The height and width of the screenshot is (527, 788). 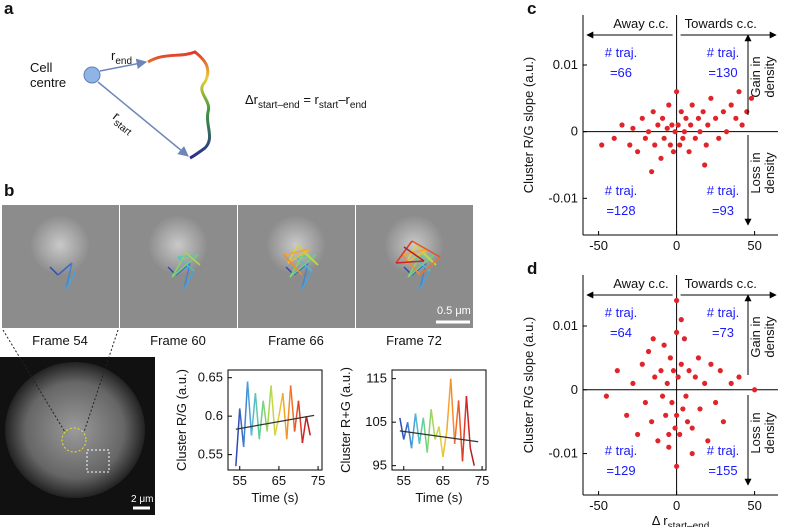 What do you see at coordinates (640, 283) in the screenshot?
I see `direction-label: Away c.c.` at bounding box center [640, 283].